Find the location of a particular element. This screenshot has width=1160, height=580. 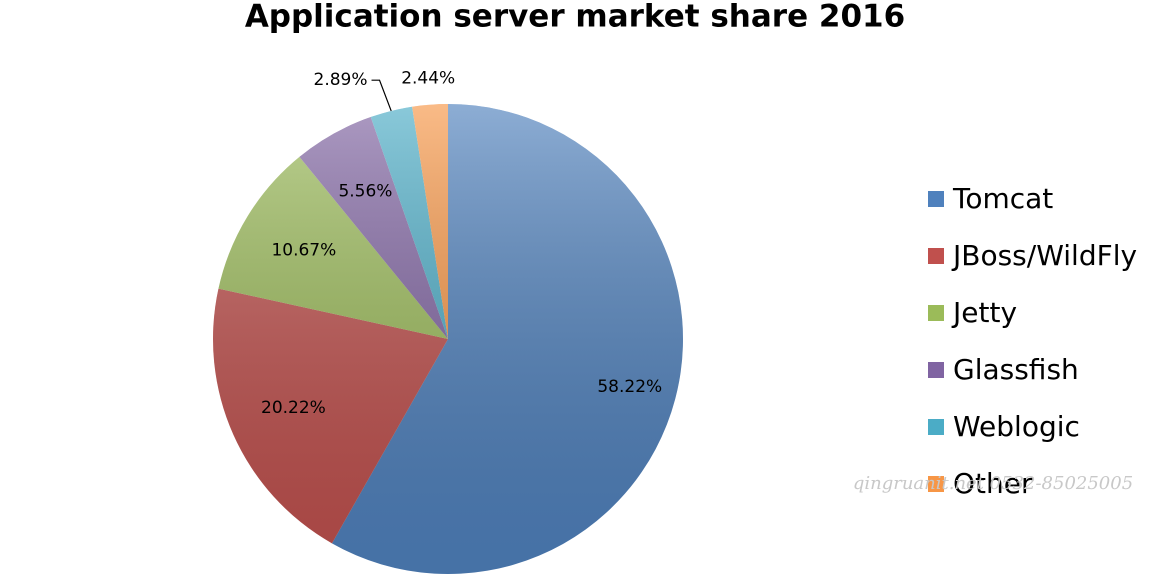

legend-label: Glassfish is located at coordinates (1016, 369).